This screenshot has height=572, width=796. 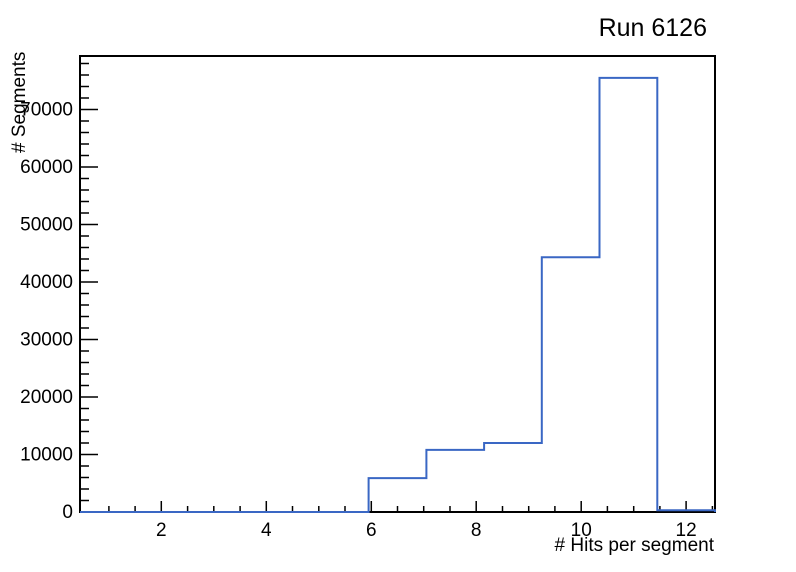 What do you see at coordinates (686, 530) in the screenshot?
I see `x-tick-label: 12` at bounding box center [686, 530].